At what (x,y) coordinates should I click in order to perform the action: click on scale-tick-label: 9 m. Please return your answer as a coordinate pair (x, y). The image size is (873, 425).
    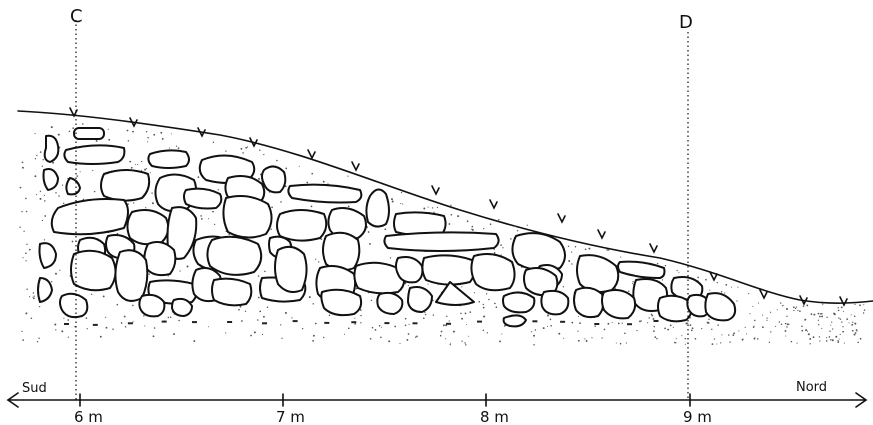
    Looking at the image, I should click on (697, 416).